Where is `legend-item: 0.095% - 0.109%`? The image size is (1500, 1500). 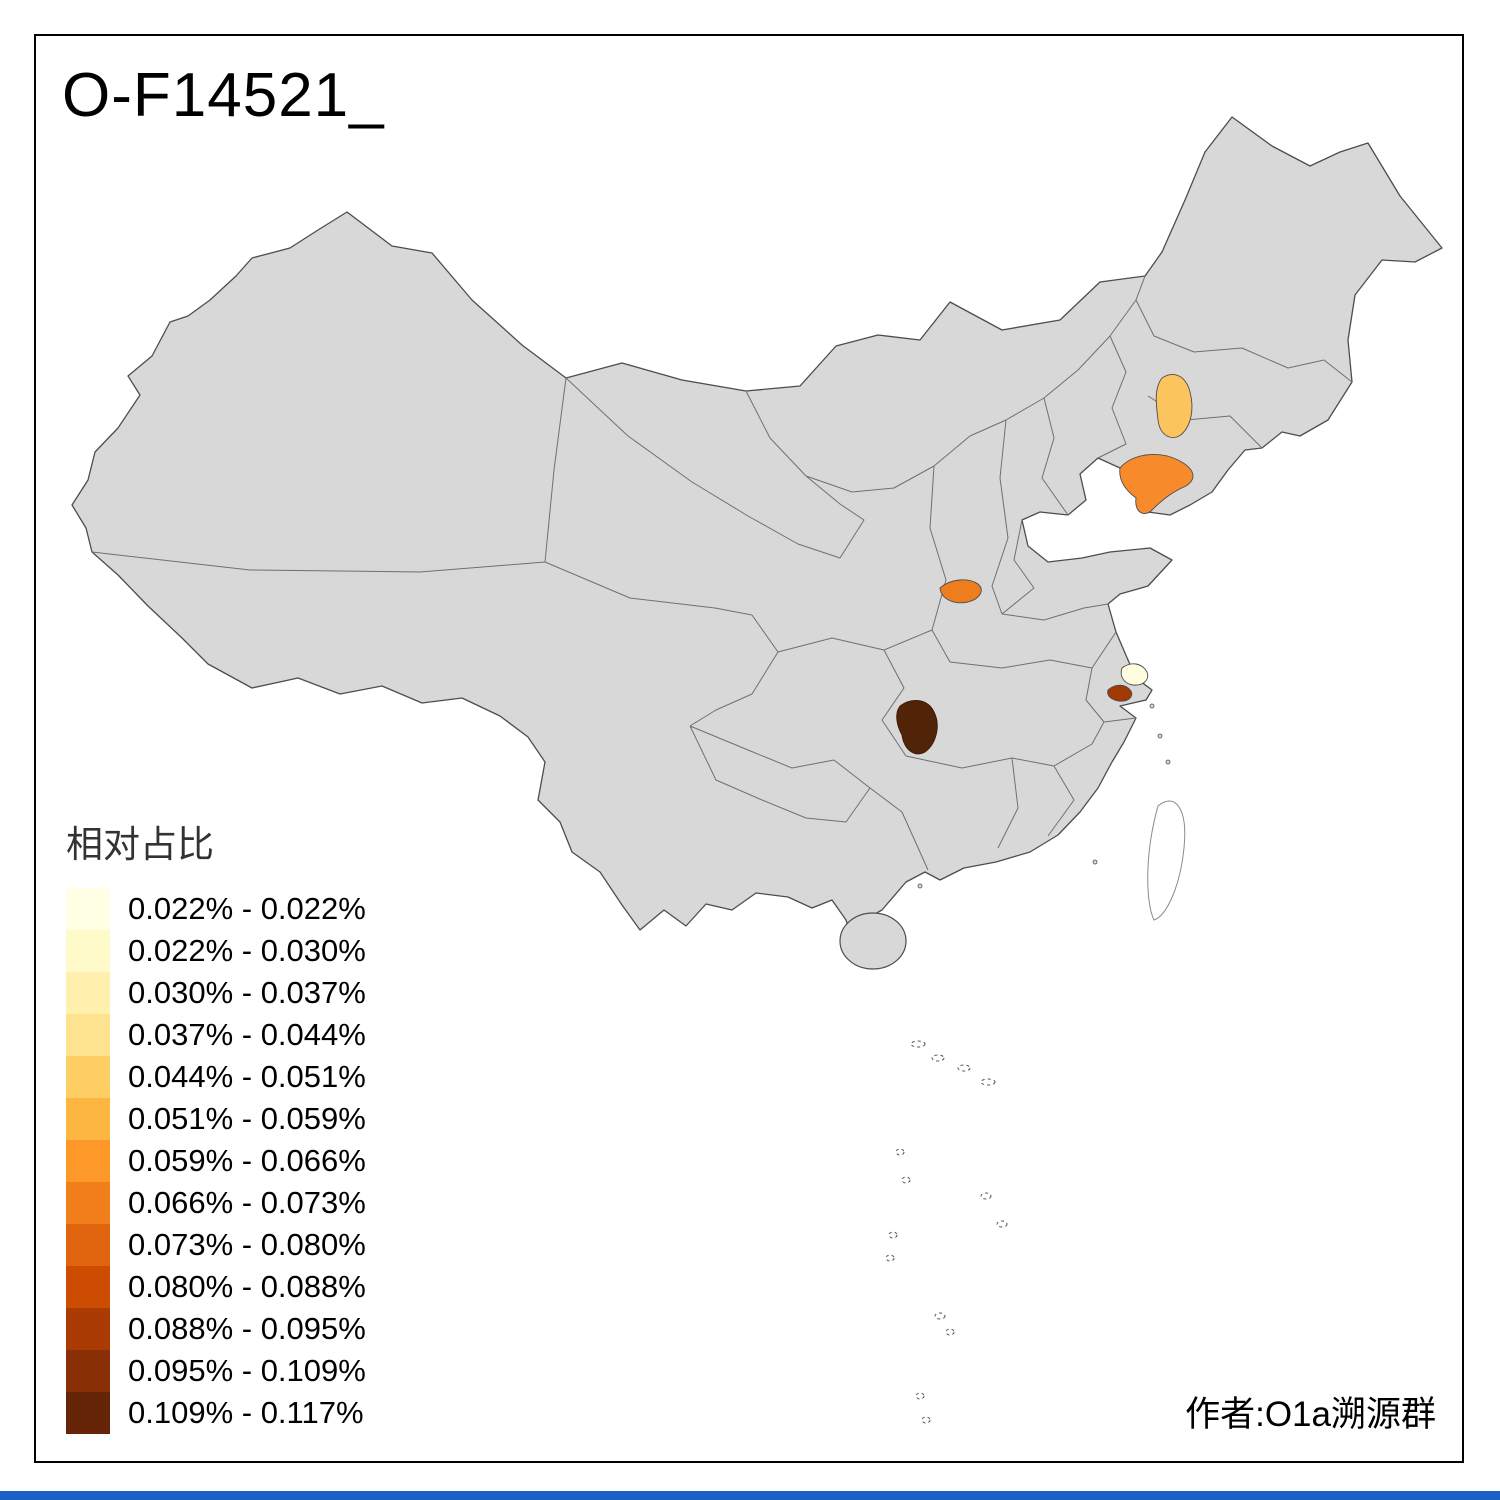
legend-item: 0.095% - 0.109% is located at coordinates (216, 1371).